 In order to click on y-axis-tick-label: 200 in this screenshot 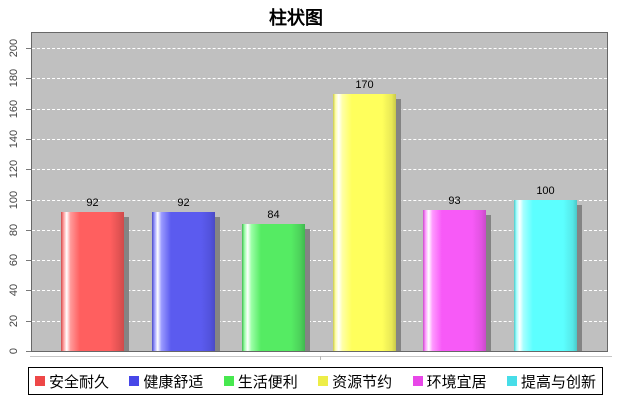, I will do `click(14, 48)`.